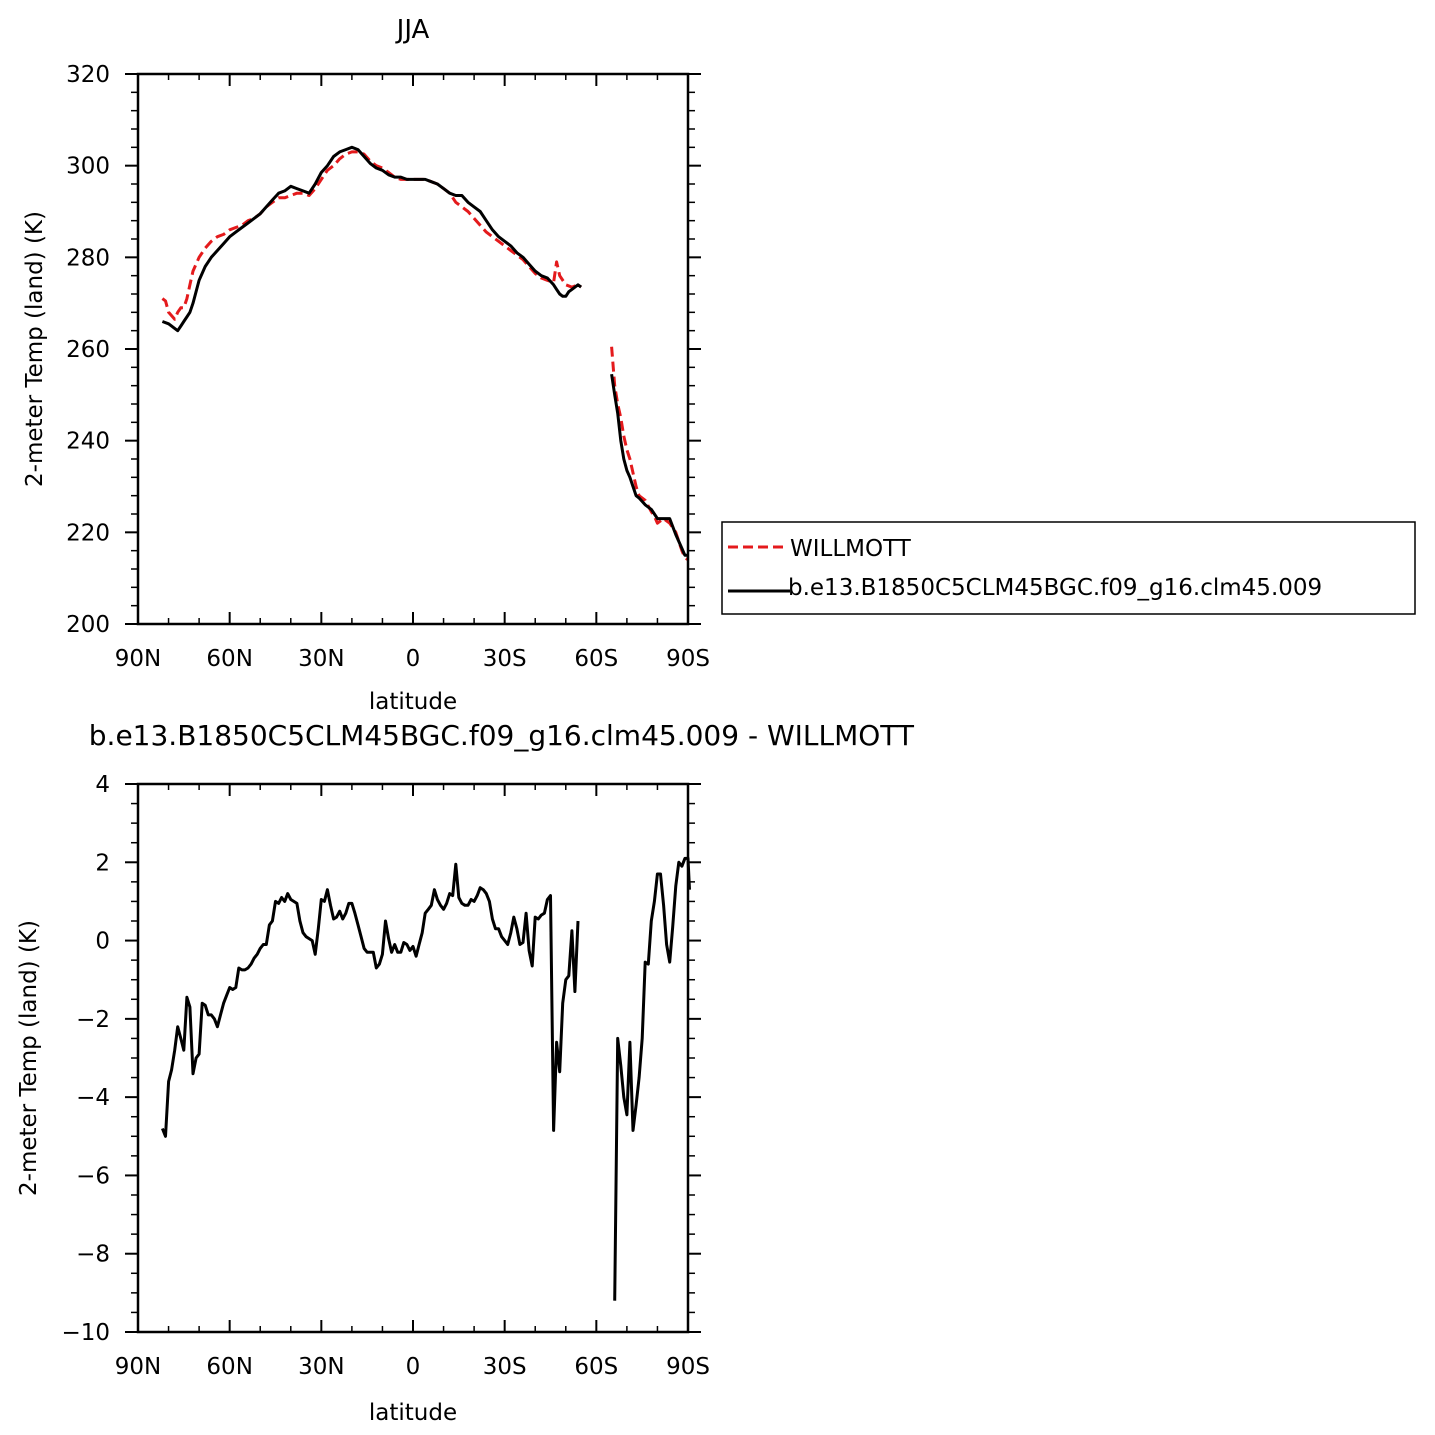  I want to click on legend-label-willmott: WILLMOTT, so click(851, 549).